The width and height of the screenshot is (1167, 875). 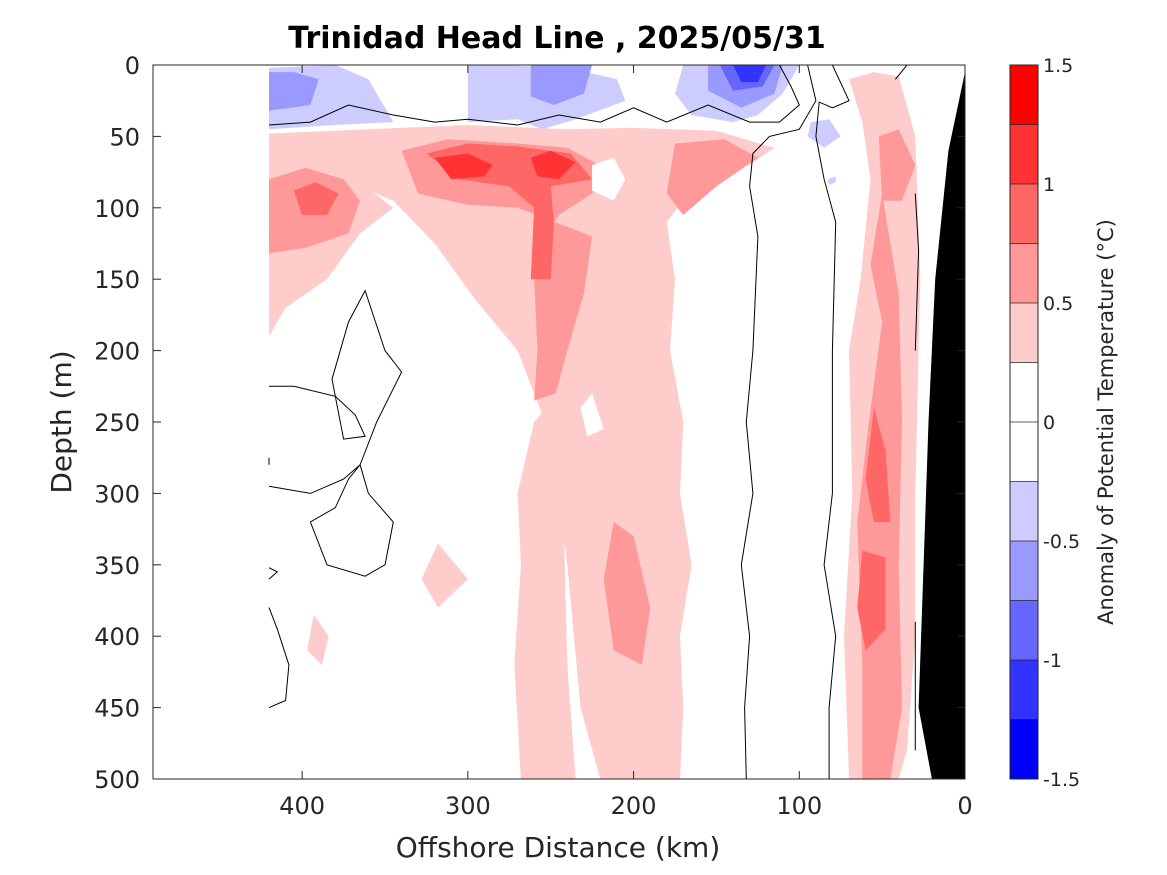 I want to click on y-tick-label: 100, so click(x=117, y=209).